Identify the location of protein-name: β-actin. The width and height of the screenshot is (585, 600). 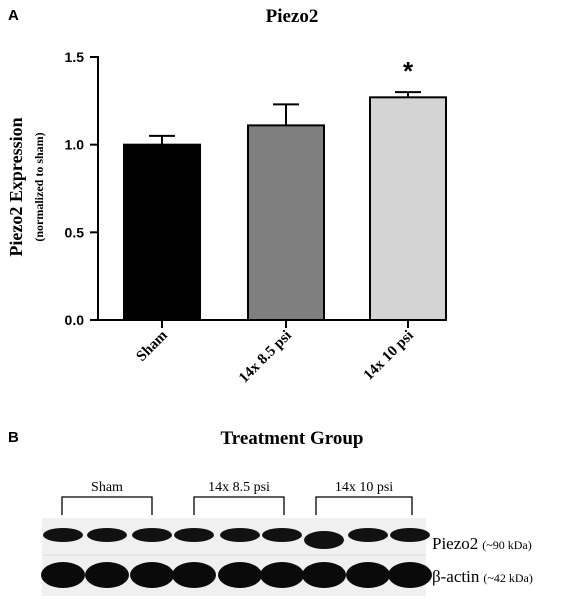
(456, 576).